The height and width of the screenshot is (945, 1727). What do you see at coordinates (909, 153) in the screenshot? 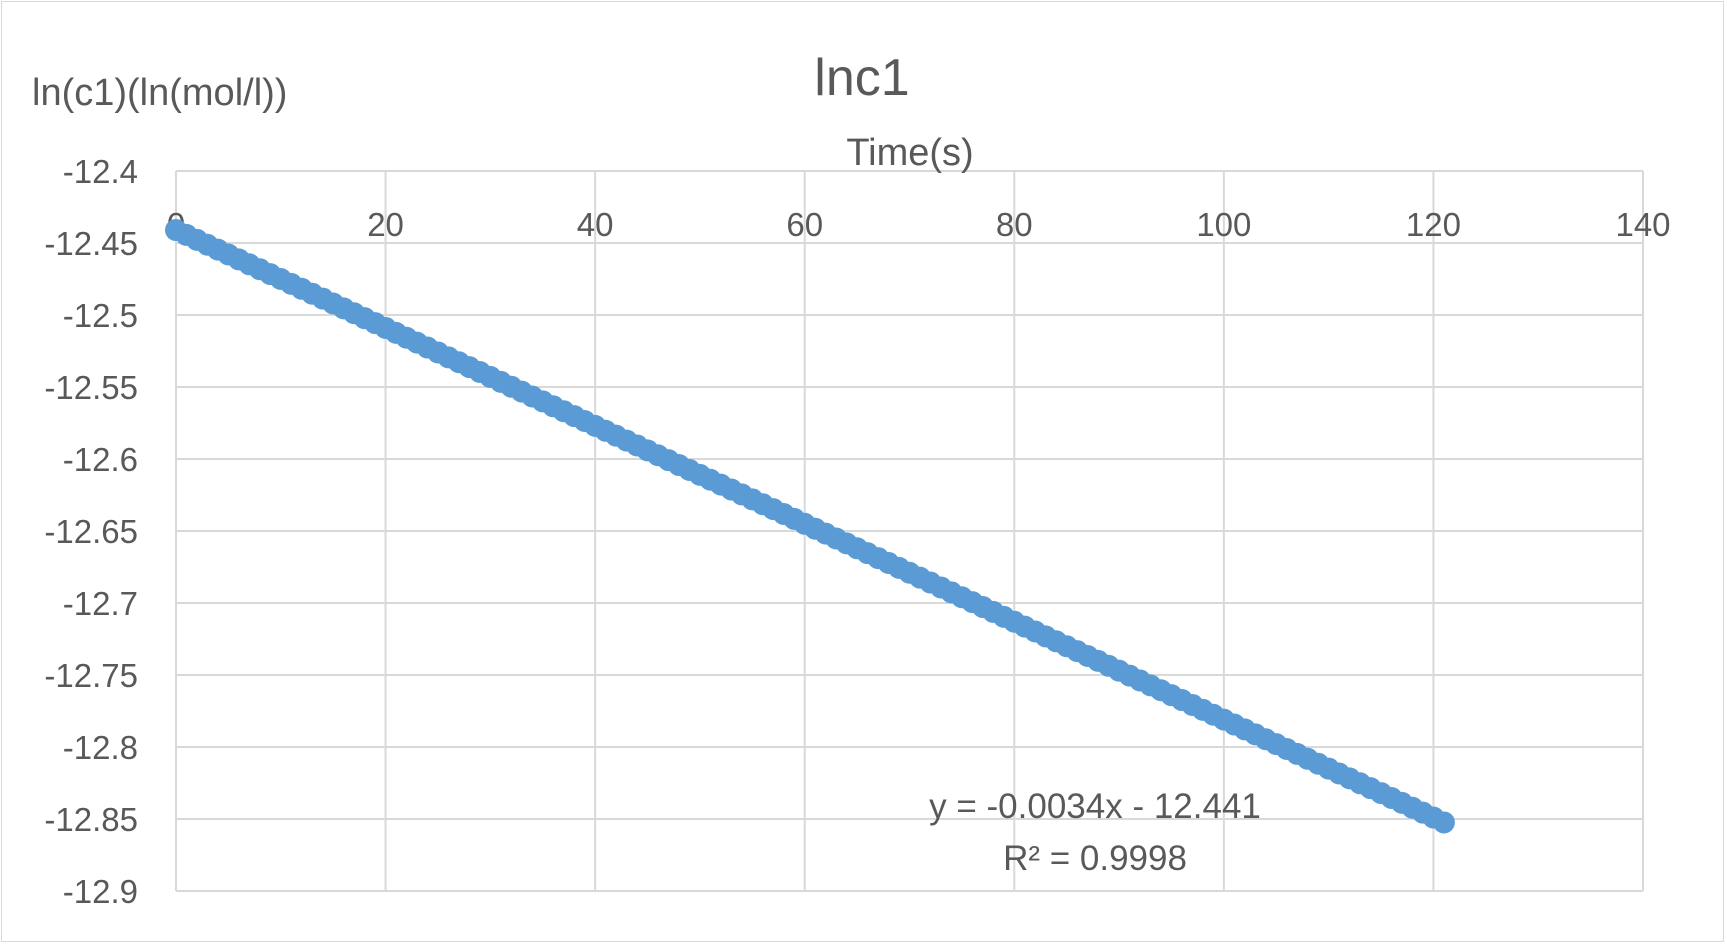
I see `x-axis-title: Time(s)` at bounding box center [909, 153].